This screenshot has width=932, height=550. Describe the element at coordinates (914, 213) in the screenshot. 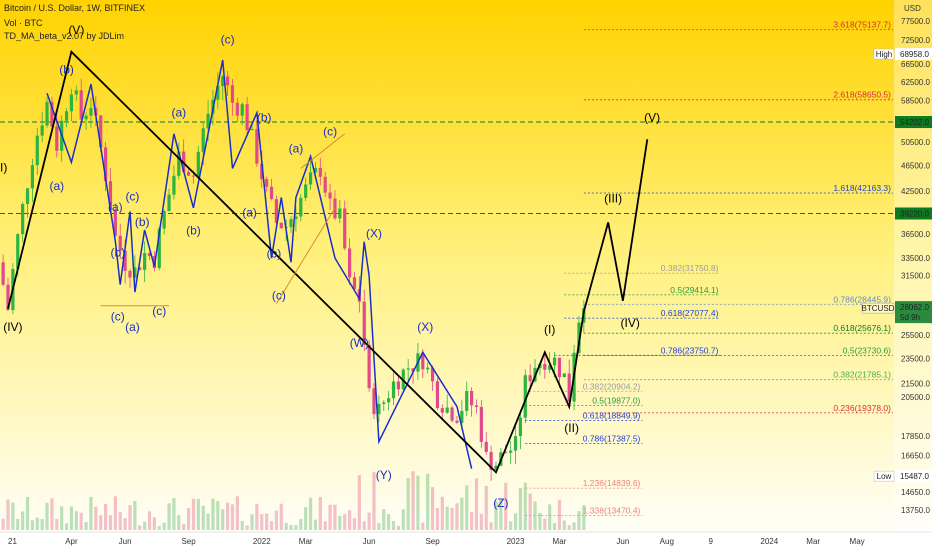

I see `level-badge-value: 39220.0` at that location.